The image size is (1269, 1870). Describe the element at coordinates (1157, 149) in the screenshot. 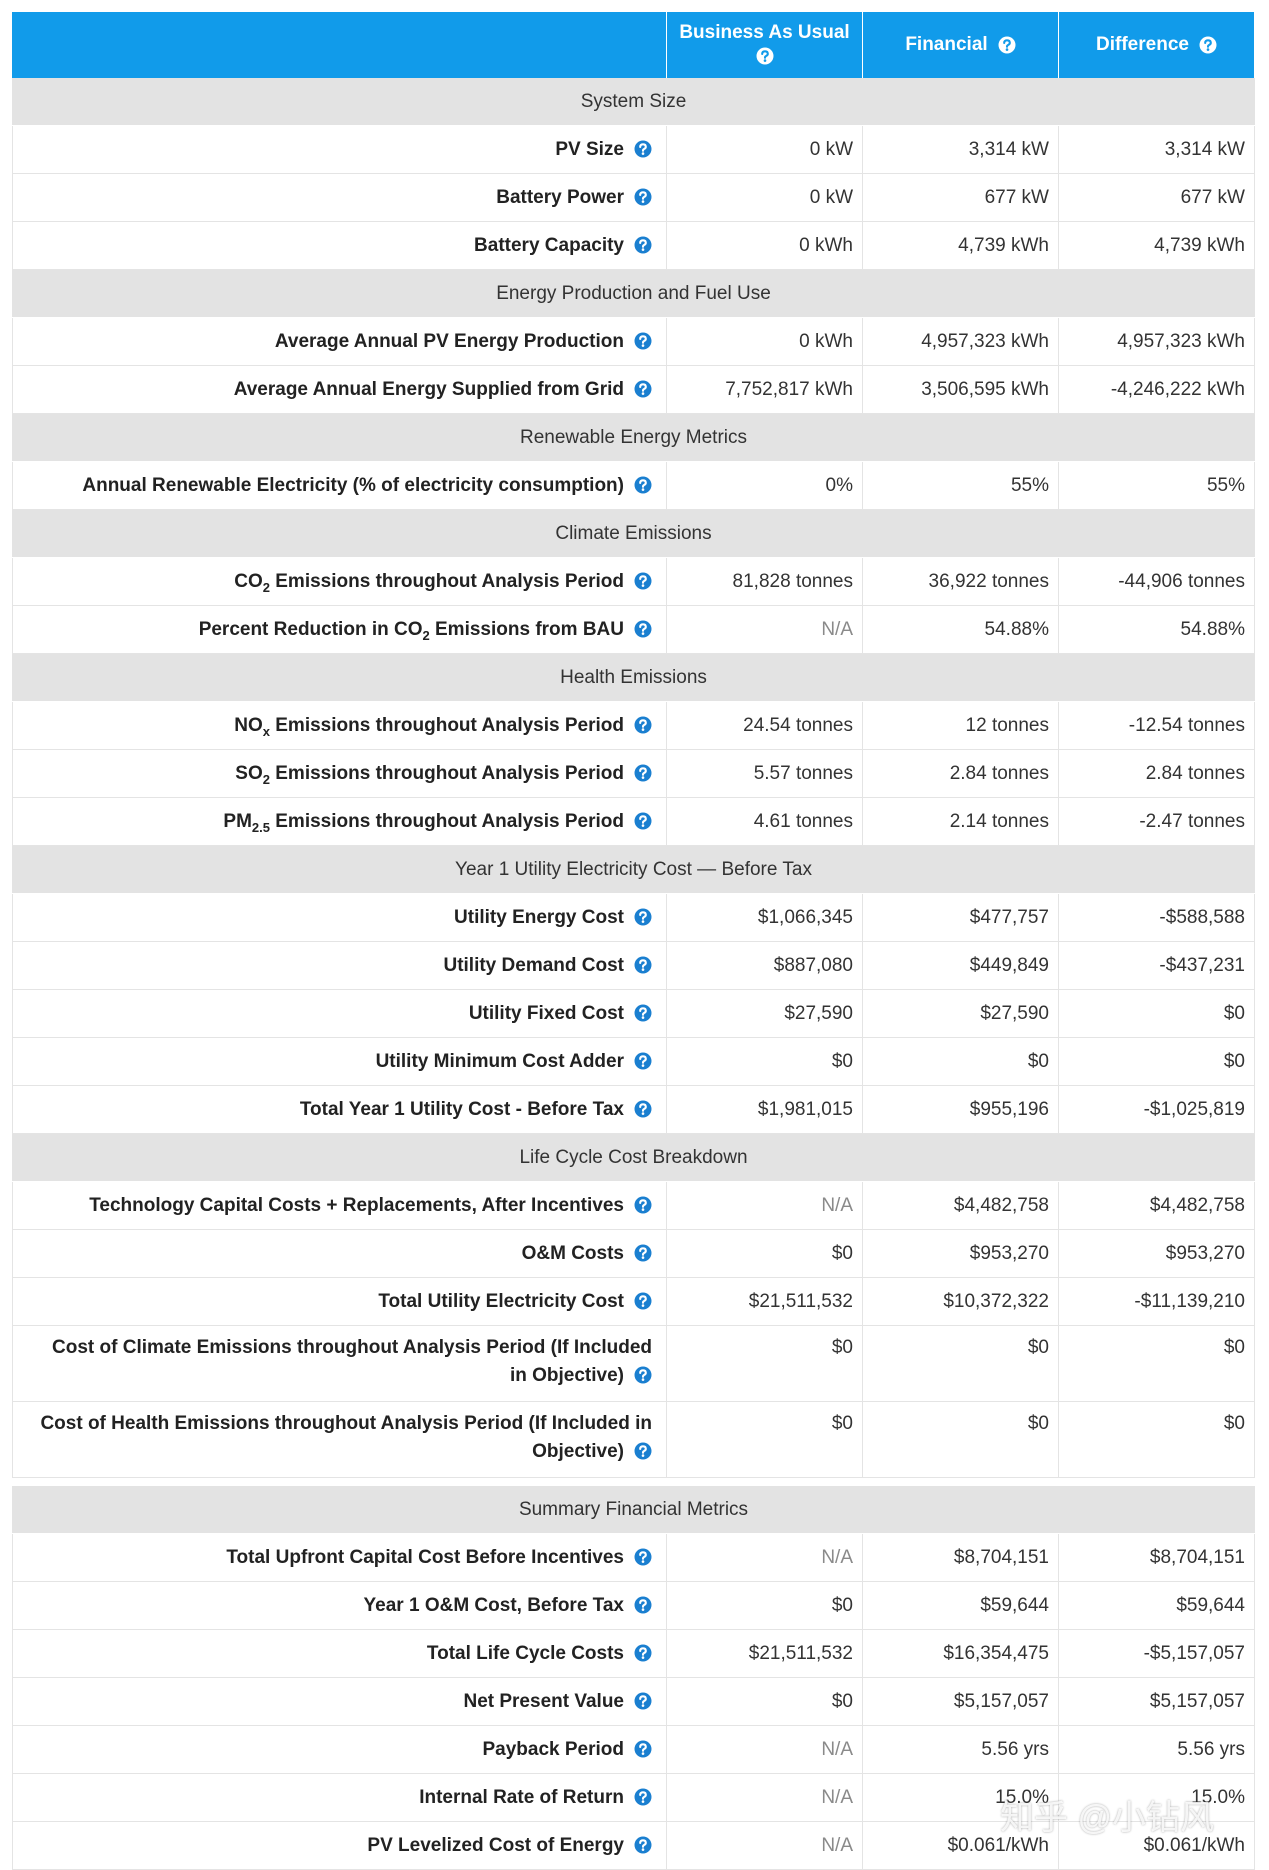

I see `value-cell: 3,314 kW` at that location.